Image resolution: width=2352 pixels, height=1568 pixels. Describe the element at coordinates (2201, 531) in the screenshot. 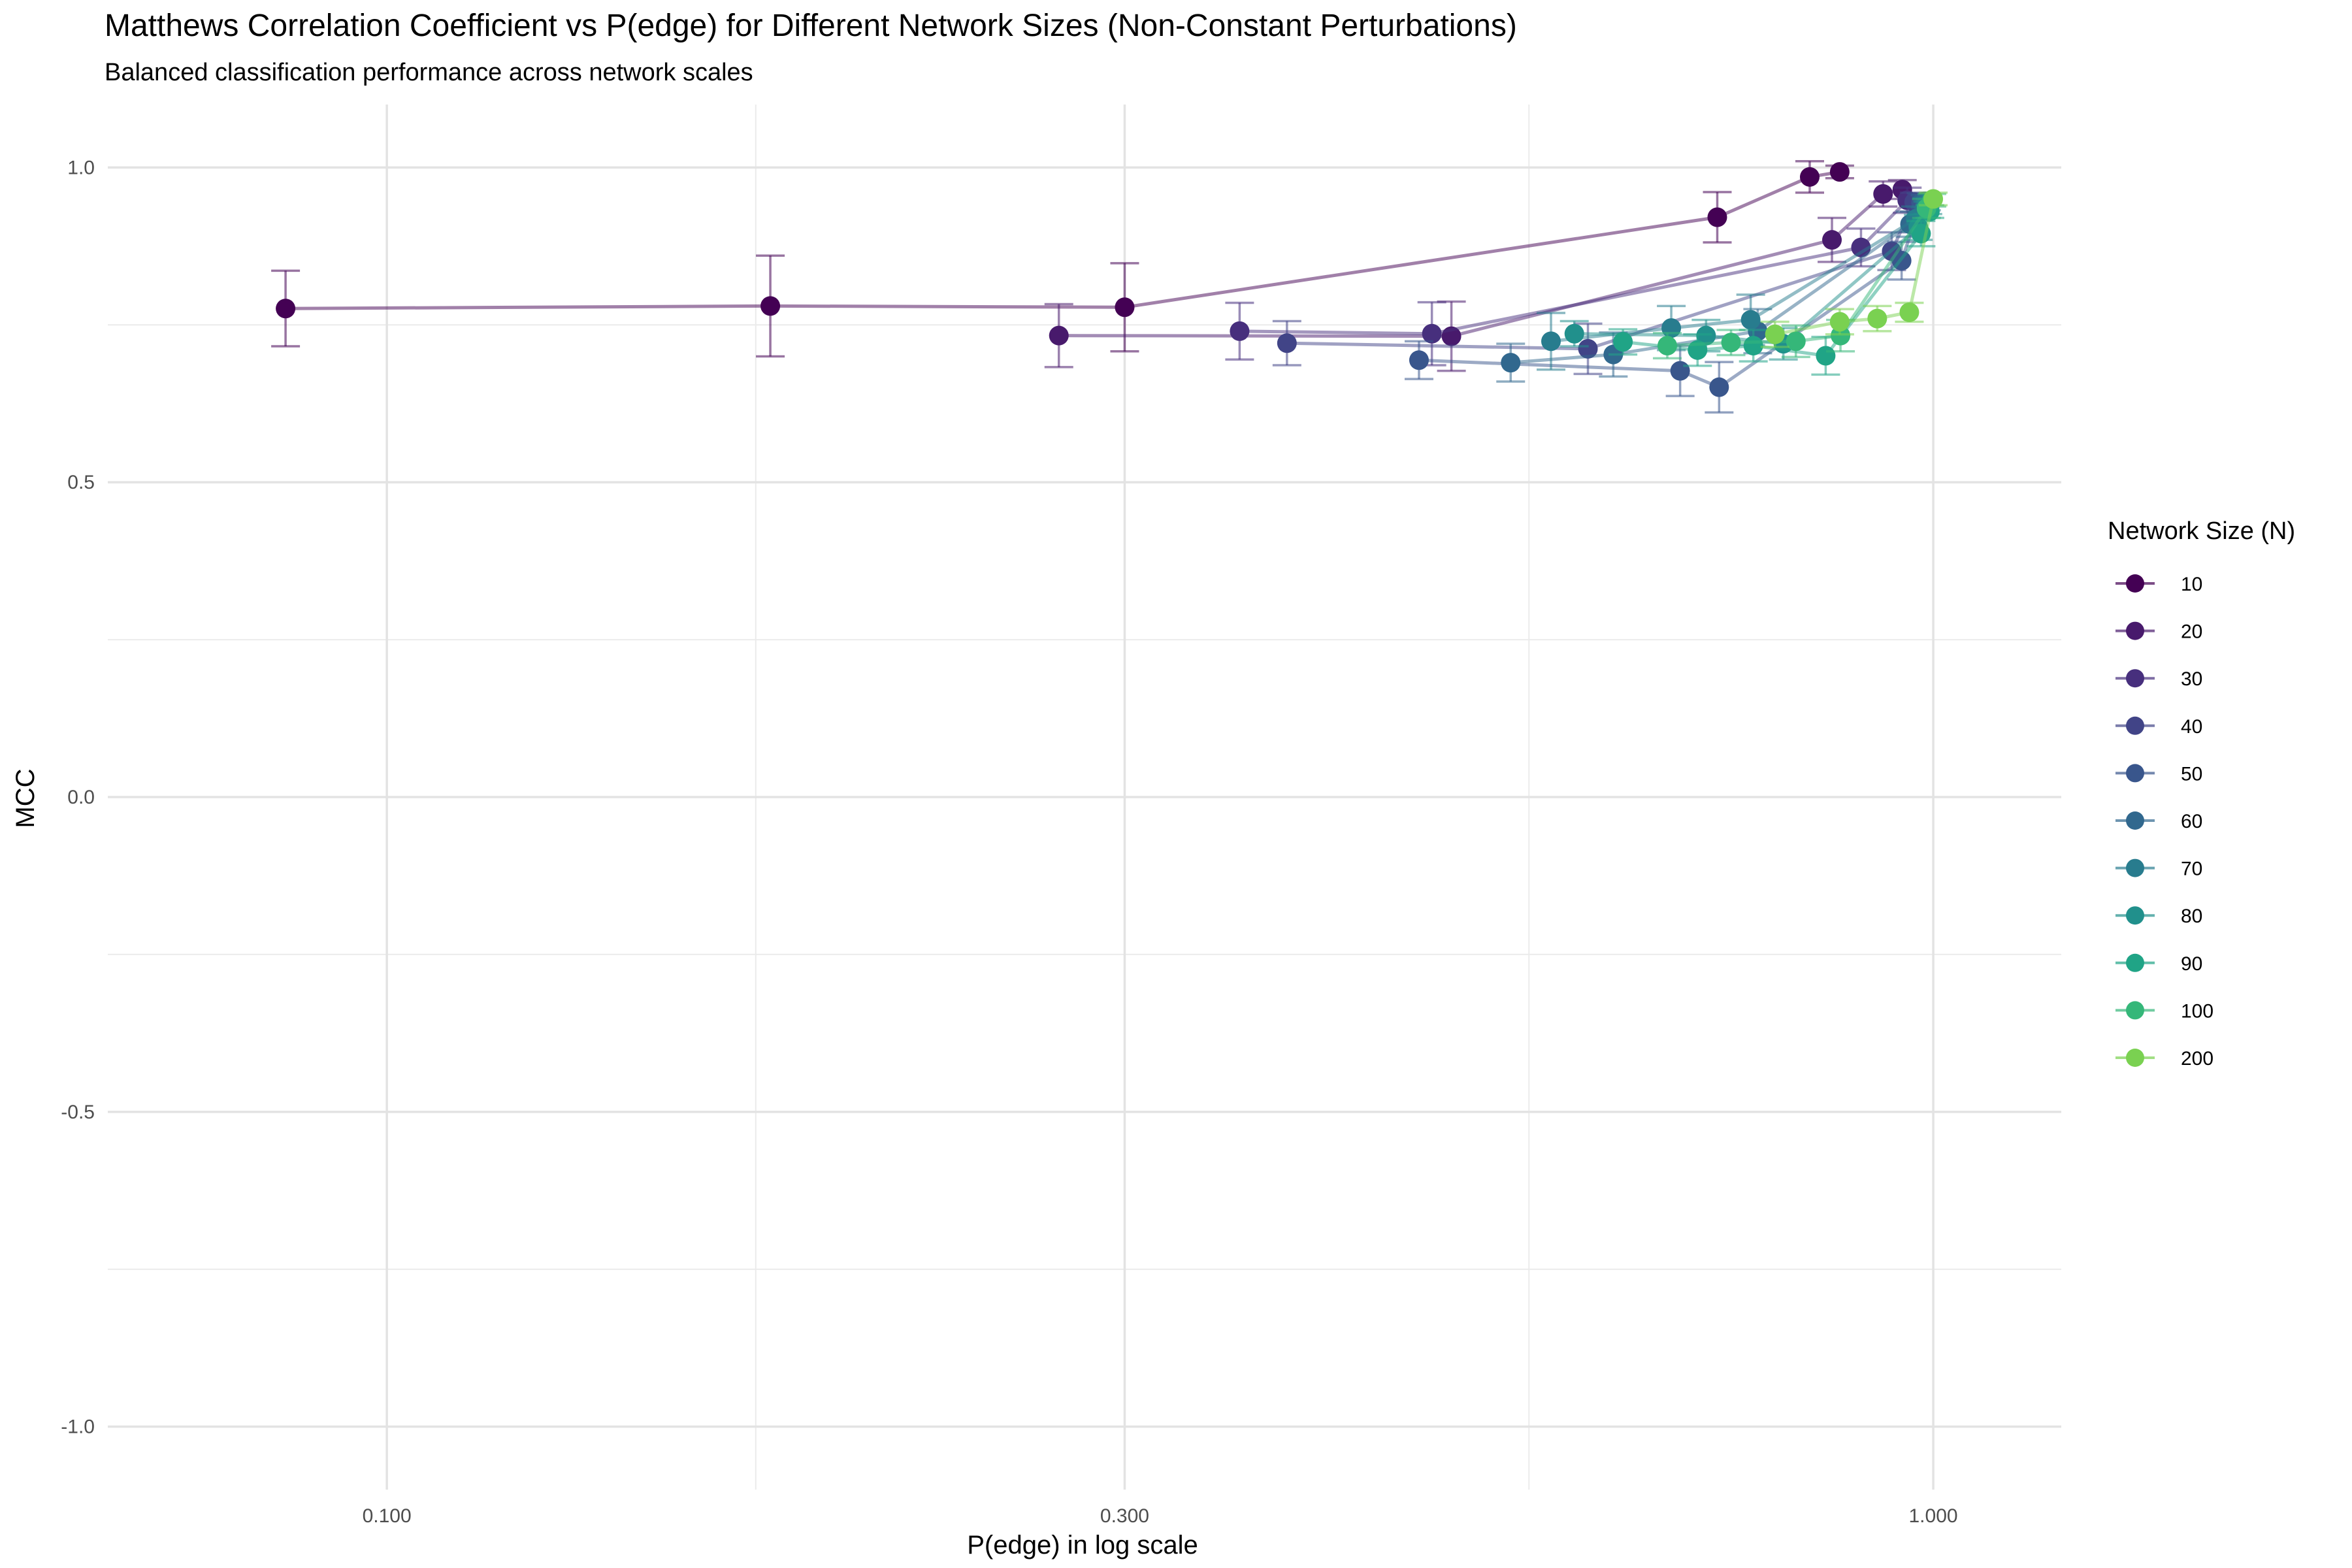

I see `legend-title: Network Size (N)` at that location.